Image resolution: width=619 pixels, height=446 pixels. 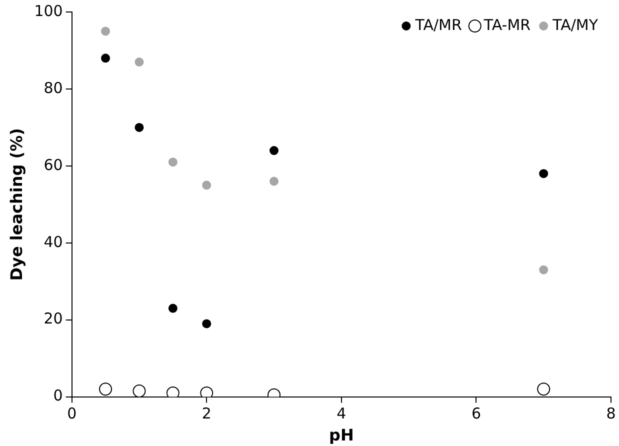 What do you see at coordinates (53, 319) in the screenshot?
I see `y-tick-label: 20` at bounding box center [53, 319].